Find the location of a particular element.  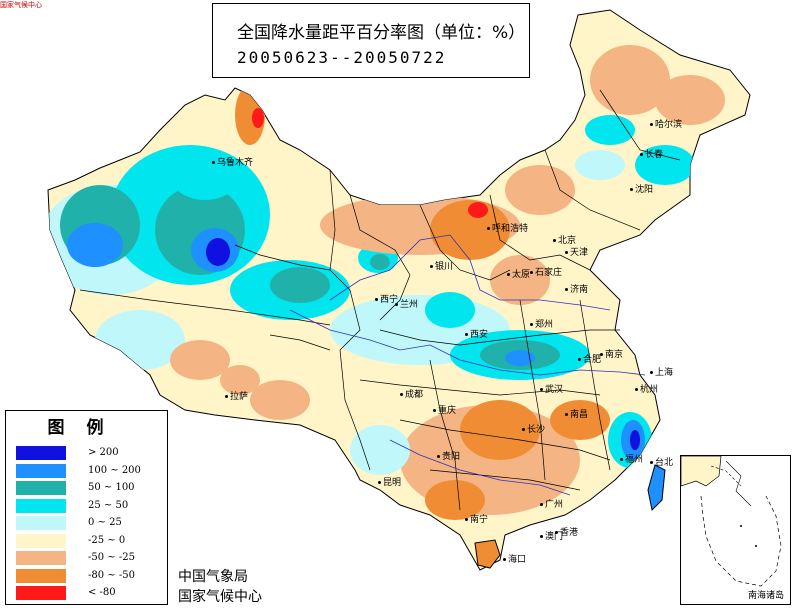

city-name: 郑州 is located at coordinates (544, 325).